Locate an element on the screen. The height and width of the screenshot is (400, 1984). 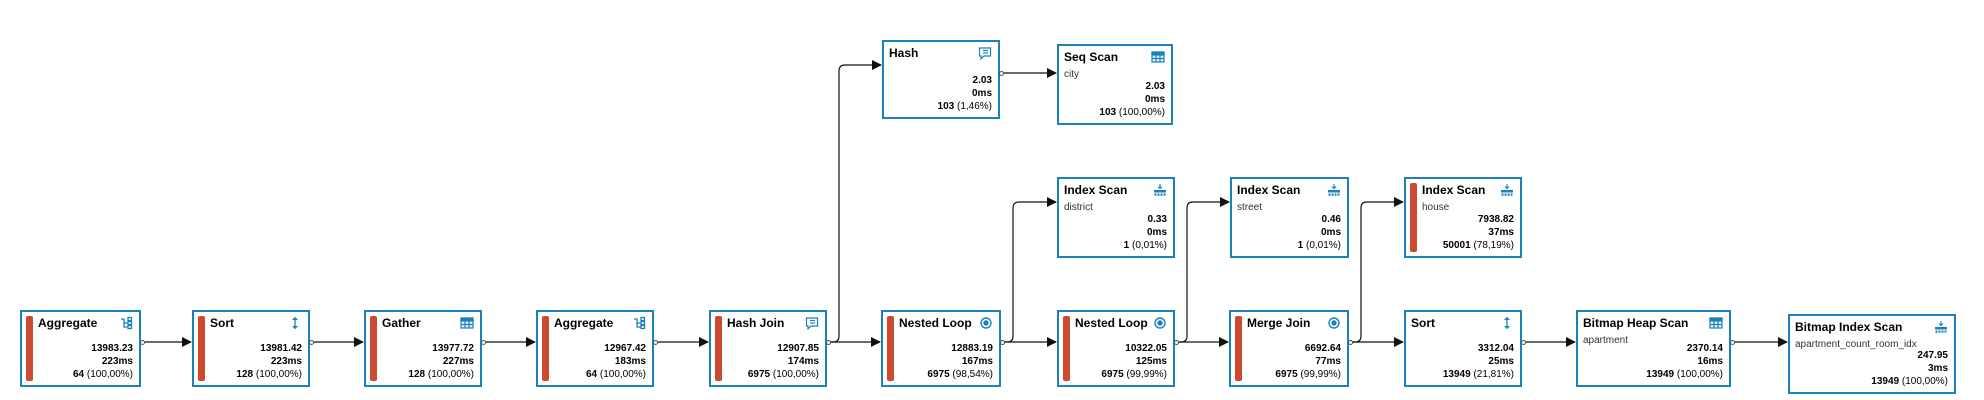
node-time: 16ms is located at coordinates (1710, 361).